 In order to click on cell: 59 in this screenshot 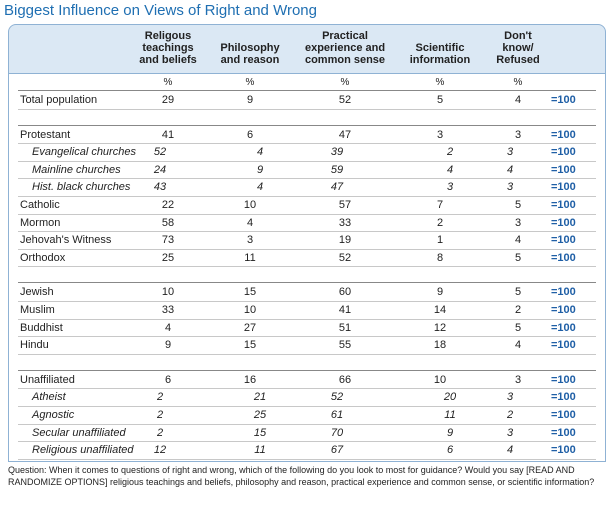, I will do `click(337, 169)`.